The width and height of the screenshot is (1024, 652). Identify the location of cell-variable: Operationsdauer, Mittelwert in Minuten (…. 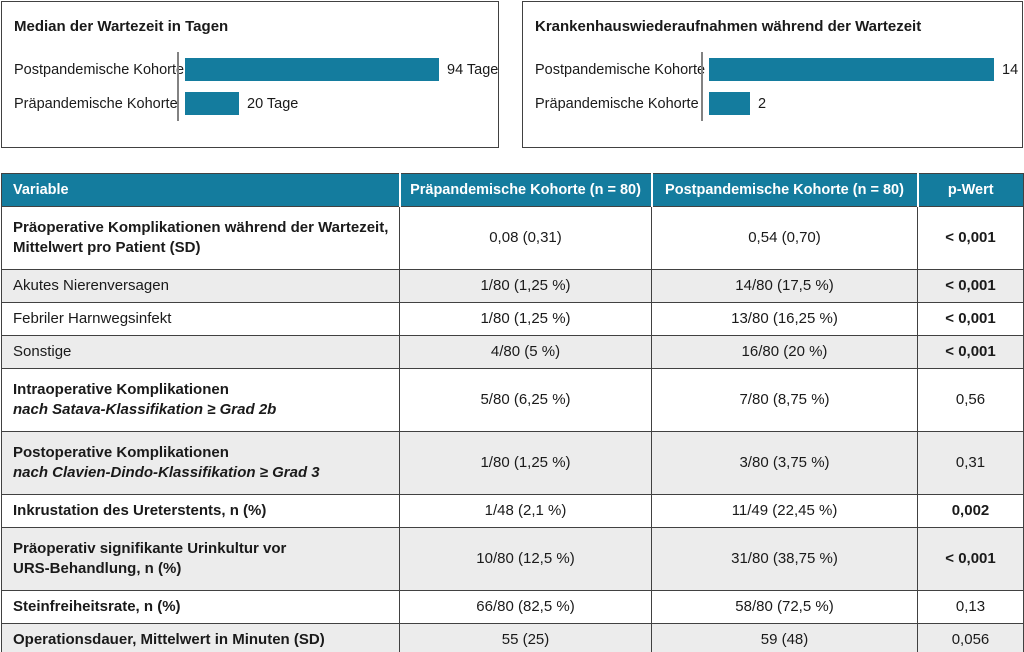
(200, 637).